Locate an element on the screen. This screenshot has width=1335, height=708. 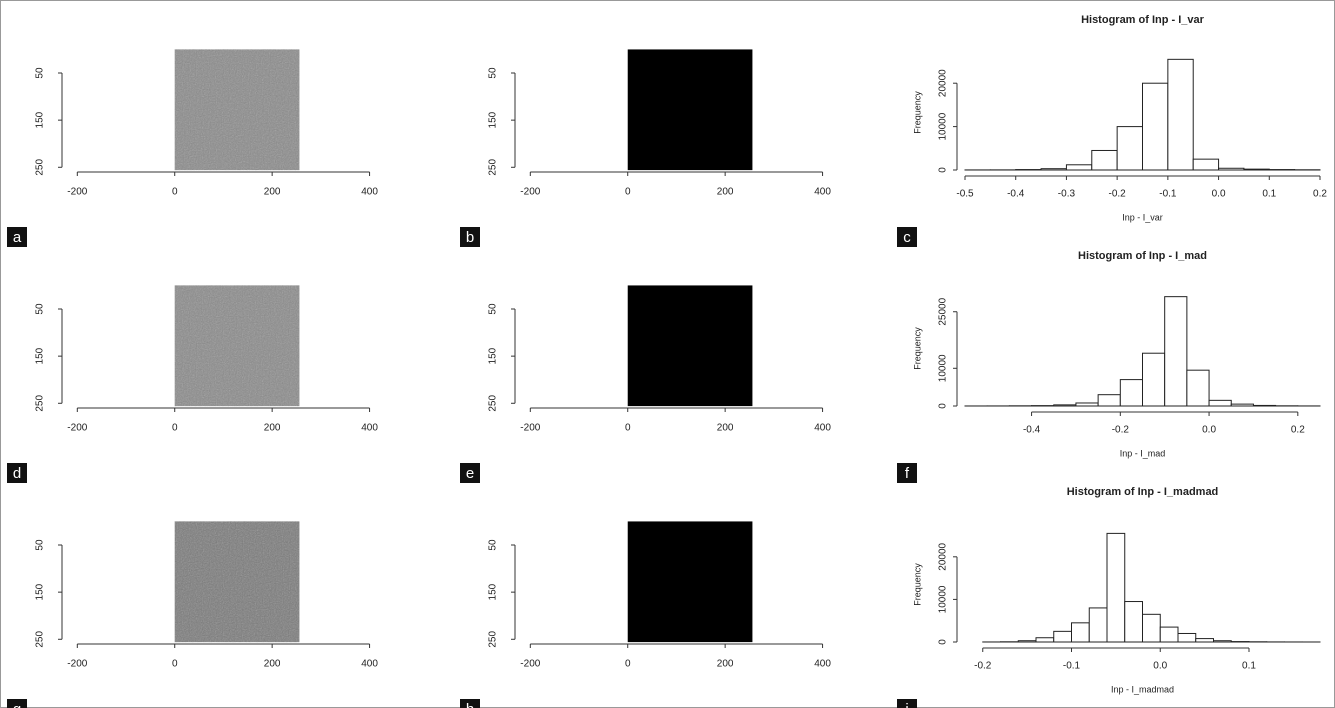
panel-label: d is located at coordinates (17, 473).